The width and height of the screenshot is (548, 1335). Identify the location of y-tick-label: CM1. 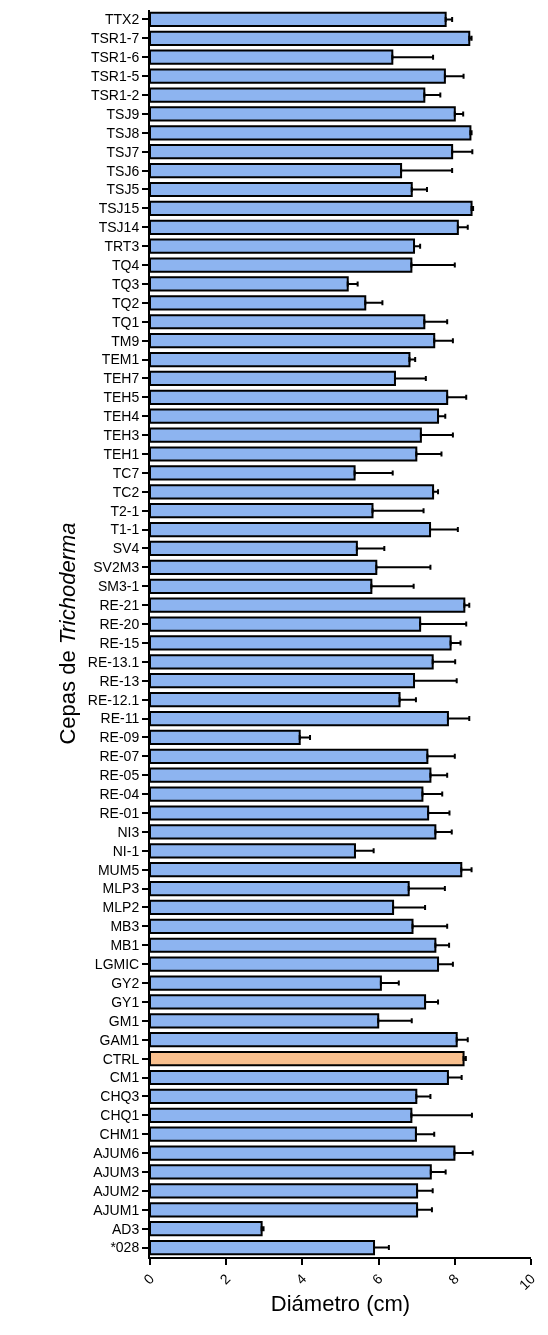
(124, 1077).